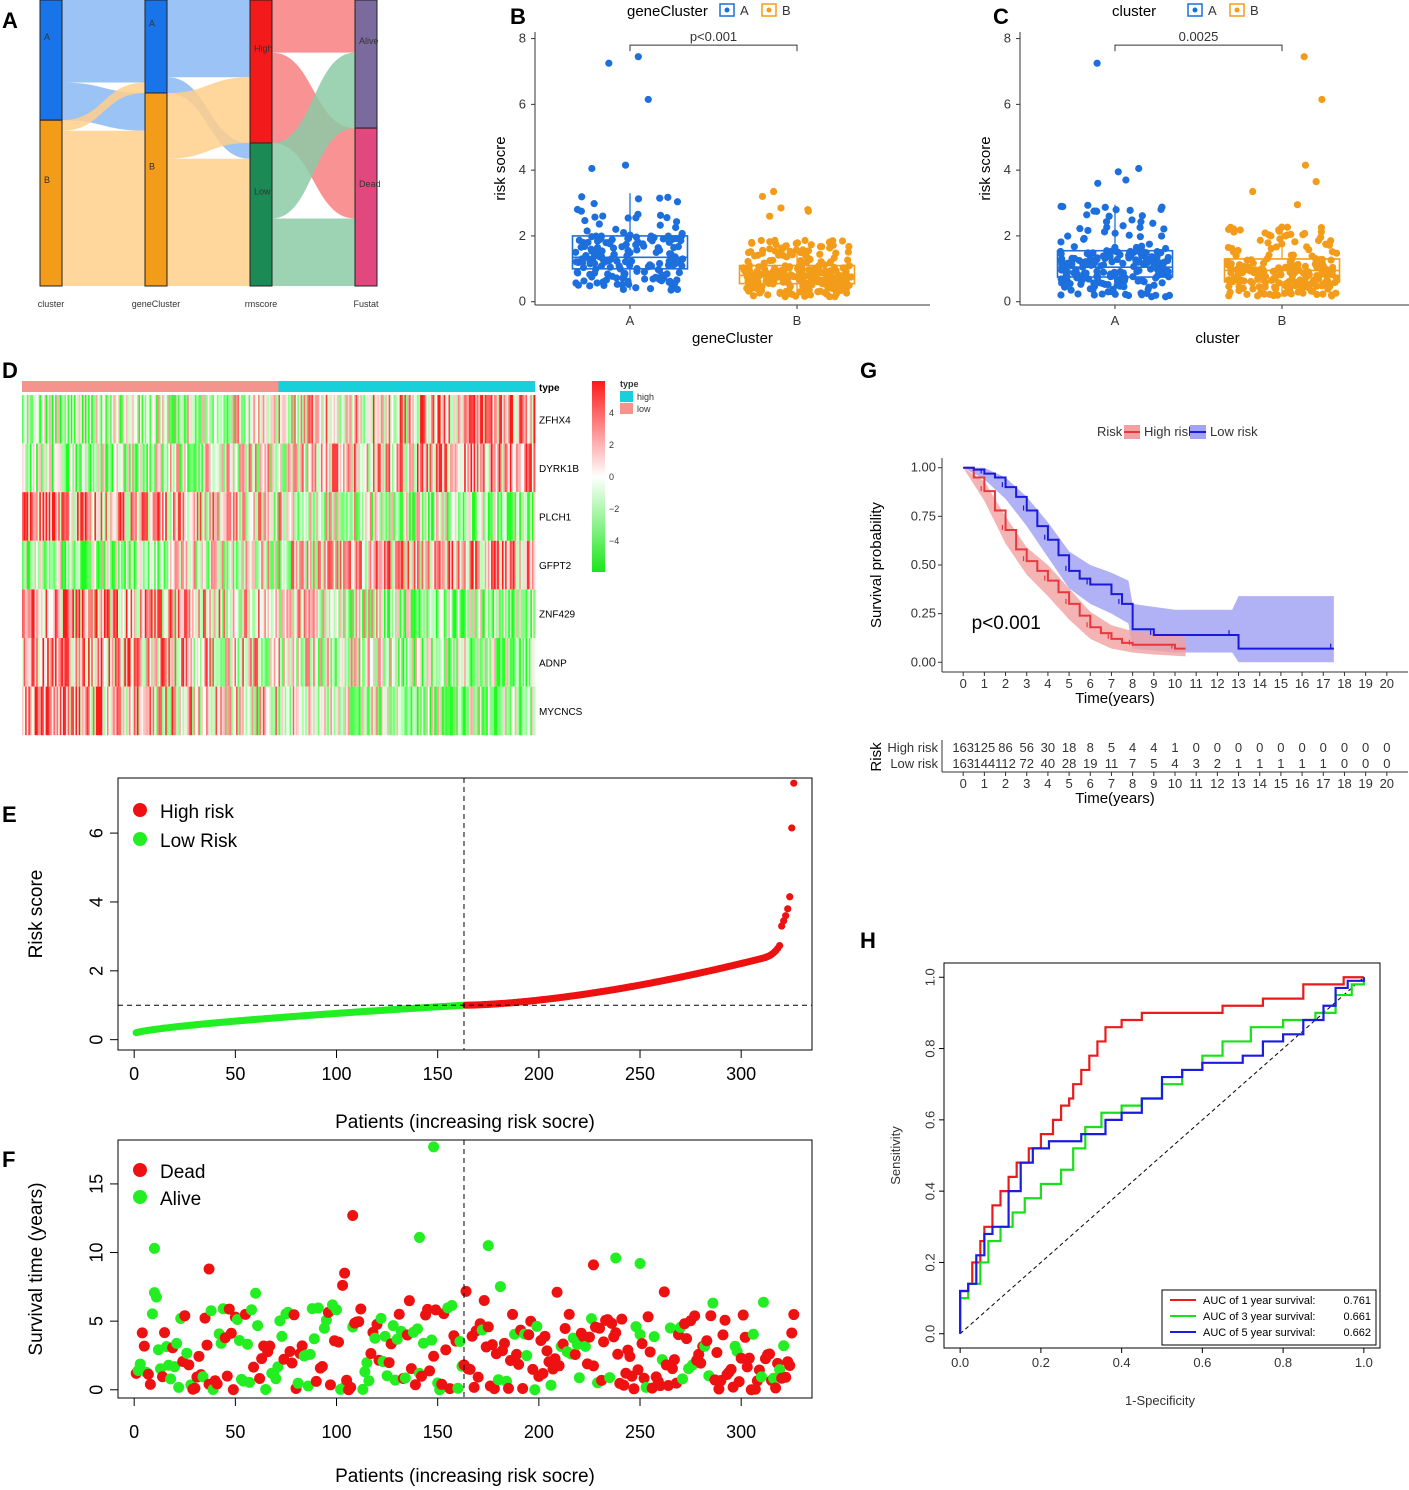  Describe the element at coordinates (1110, 431) in the screenshot. I see `legend-title: Risk` at that location.